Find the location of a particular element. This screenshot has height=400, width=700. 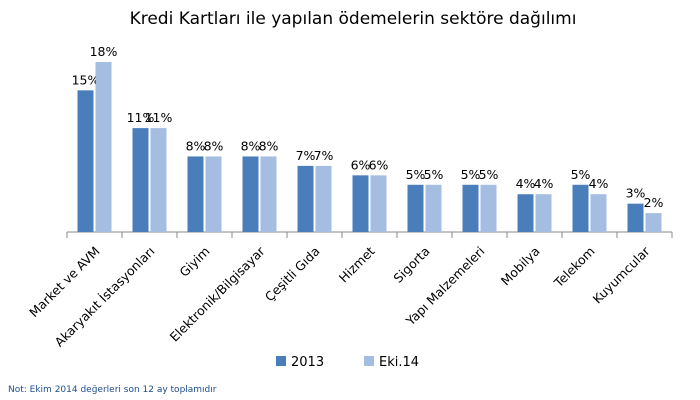

category-label: Çeşitli Gıda is located at coordinates (292, 274).